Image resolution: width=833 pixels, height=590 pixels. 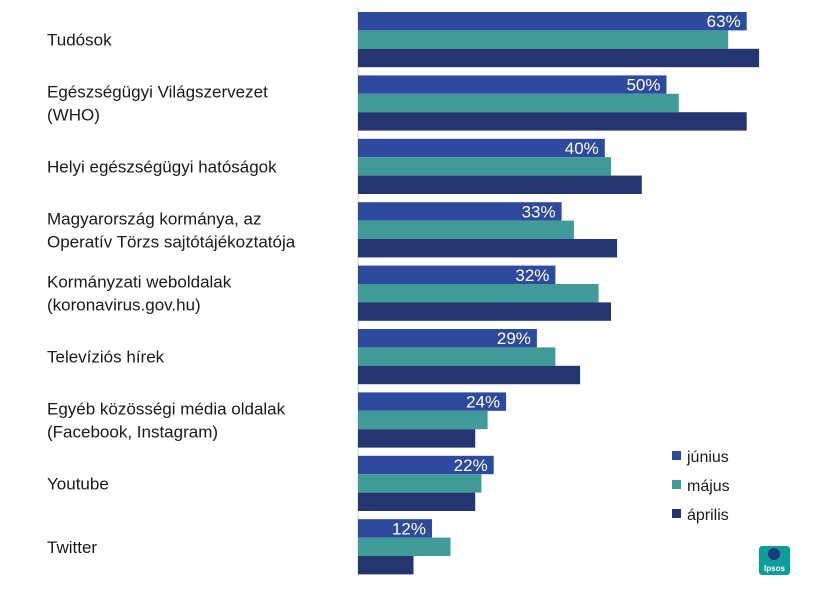 I want to click on category-label-line: Egészségügyi Világszervezet, so click(x=157, y=92).